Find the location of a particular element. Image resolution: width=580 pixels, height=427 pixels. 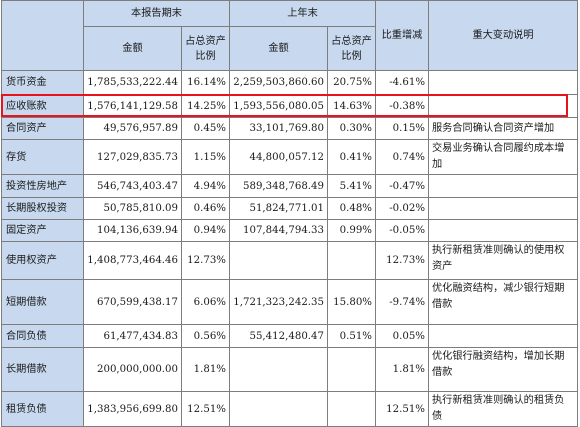

change-explanation: 执行新租赁准则确认的使用权资产 is located at coordinates (503, 260).